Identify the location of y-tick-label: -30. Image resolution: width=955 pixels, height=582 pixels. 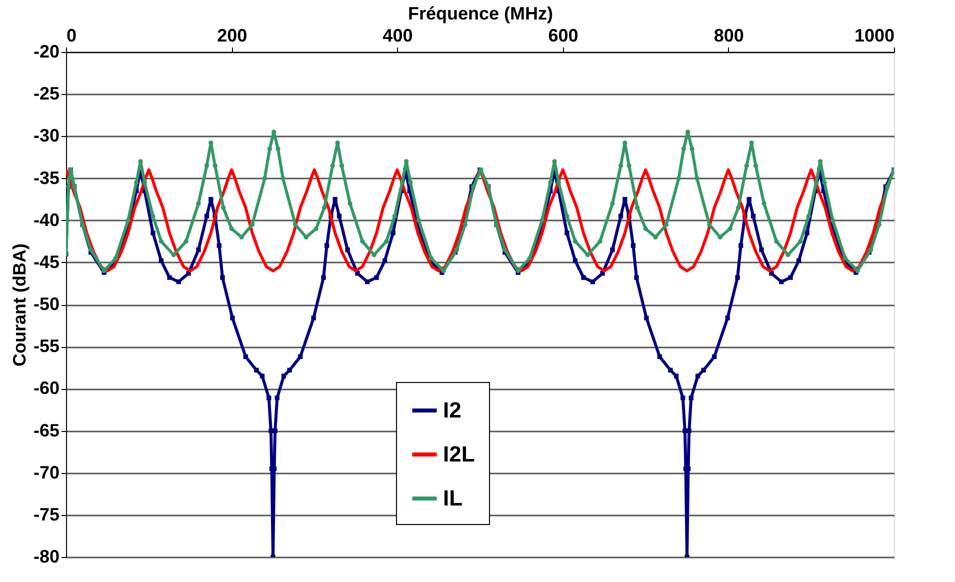
(46, 136).